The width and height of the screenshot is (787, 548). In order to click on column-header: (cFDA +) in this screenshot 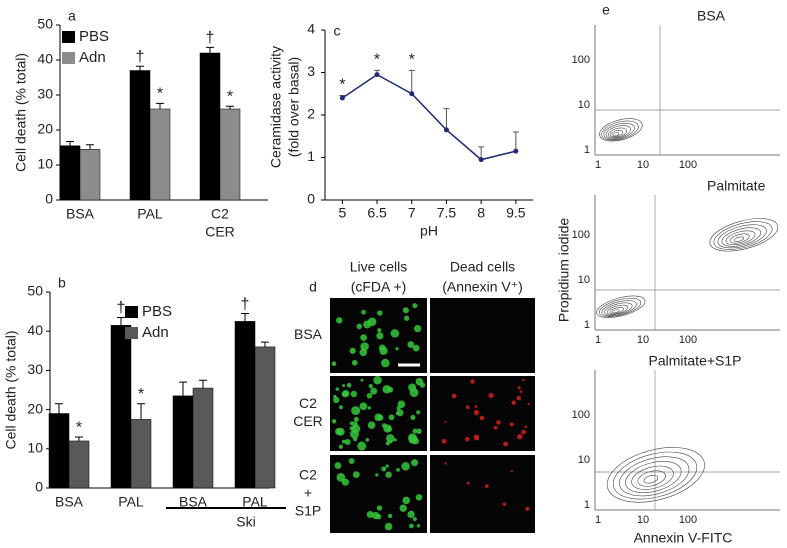, I will do `click(379, 287)`.